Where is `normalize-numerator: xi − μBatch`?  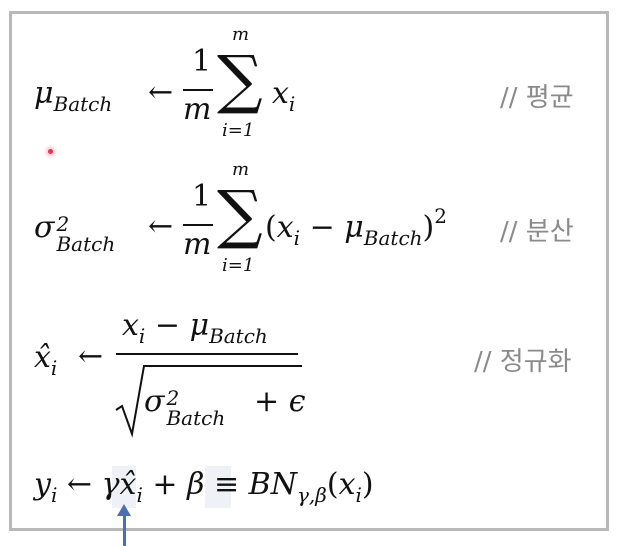 normalize-numerator: xi − μBatch is located at coordinates (195, 328).